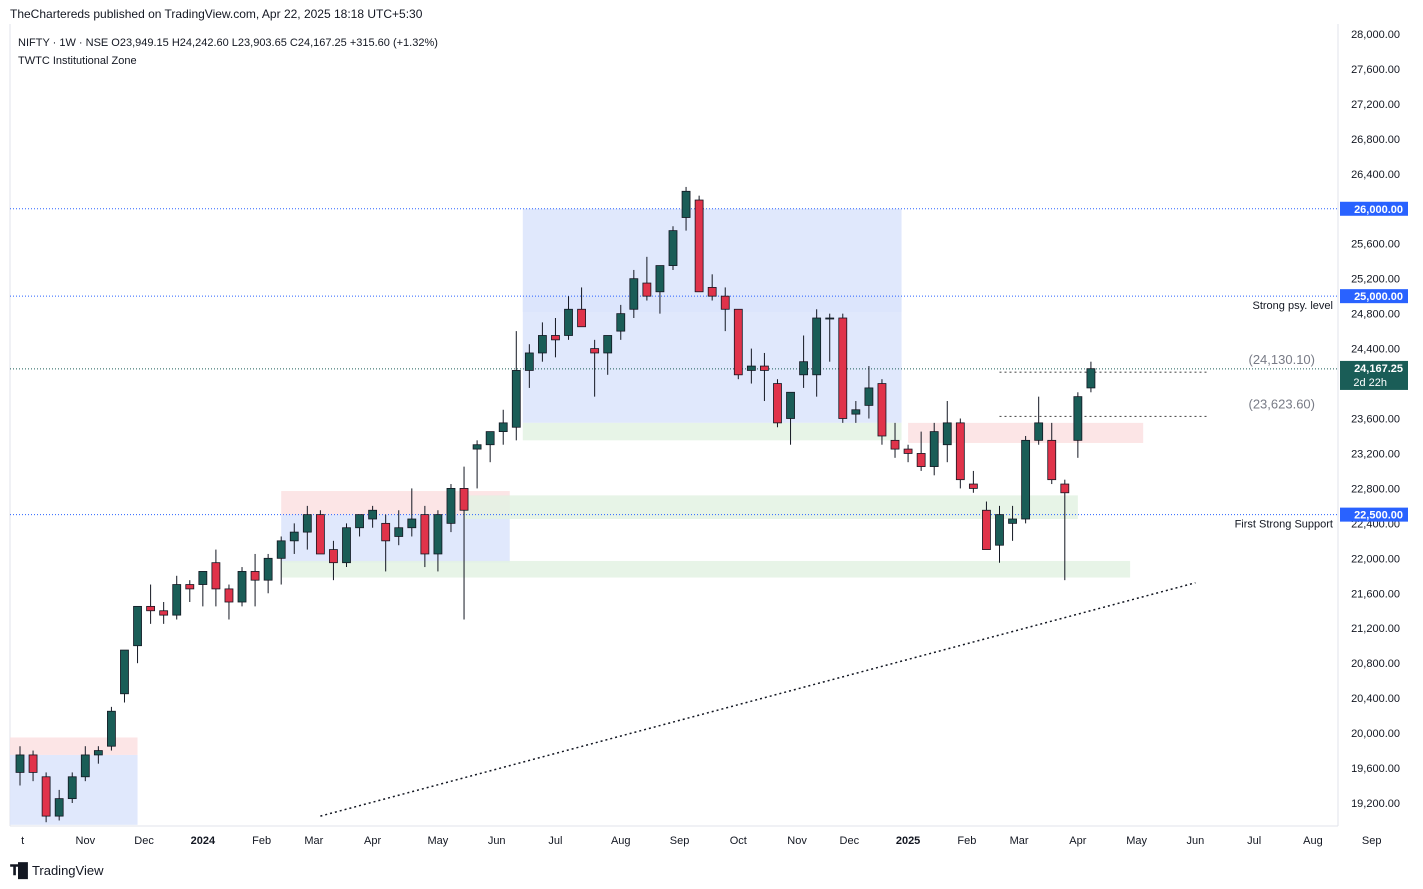 The height and width of the screenshot is (889, 1423). I want to click on price-tick-label: 19,200.00, so click(1375, 804).